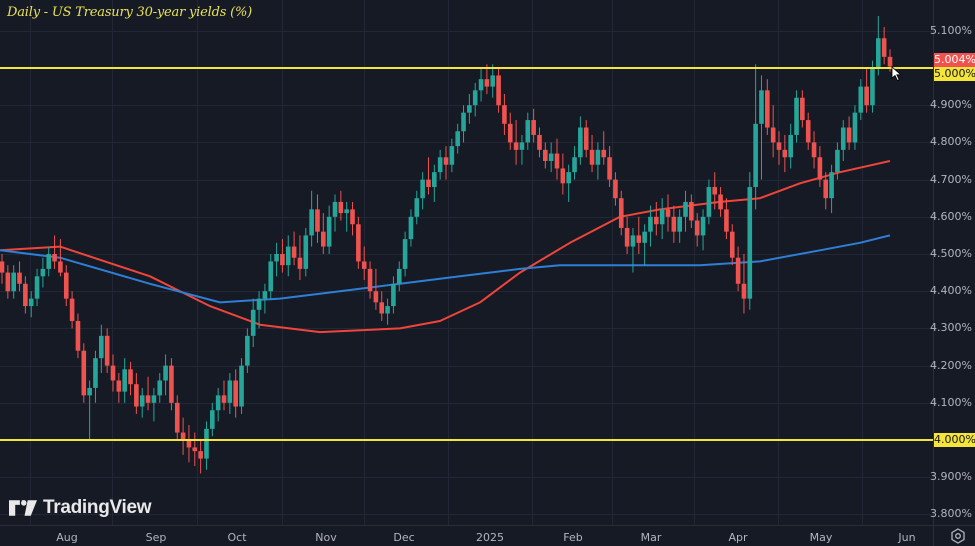  I want to click on time-axis-label: Aug, so click(67, 537).